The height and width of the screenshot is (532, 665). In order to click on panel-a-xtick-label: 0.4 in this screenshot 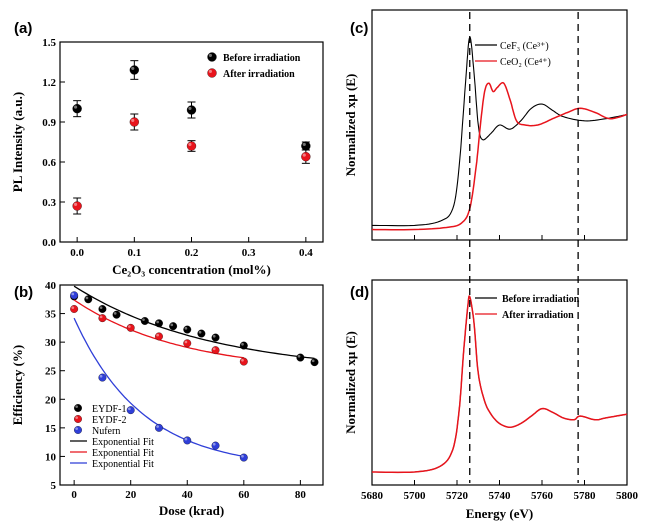, I will do `click(306, 253)`.